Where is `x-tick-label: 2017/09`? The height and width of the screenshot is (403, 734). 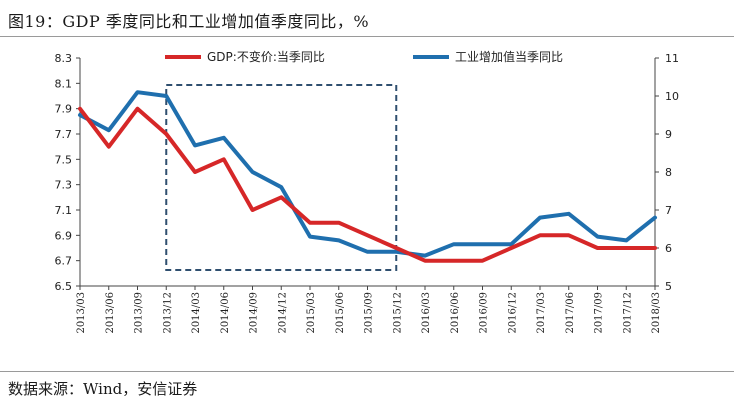 x-tick-label: 2017/09 is located at coordinates (599, 313).